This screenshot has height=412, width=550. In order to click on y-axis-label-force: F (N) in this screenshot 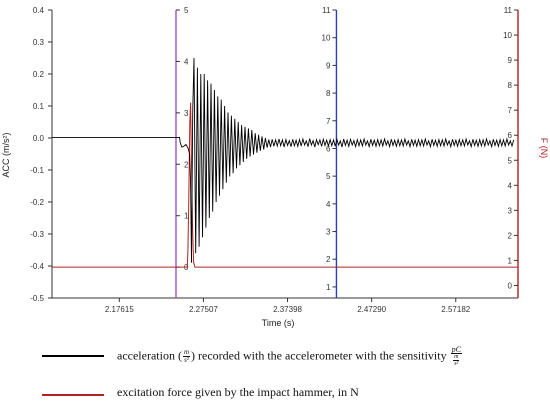, I will do `click(544, 148)`.